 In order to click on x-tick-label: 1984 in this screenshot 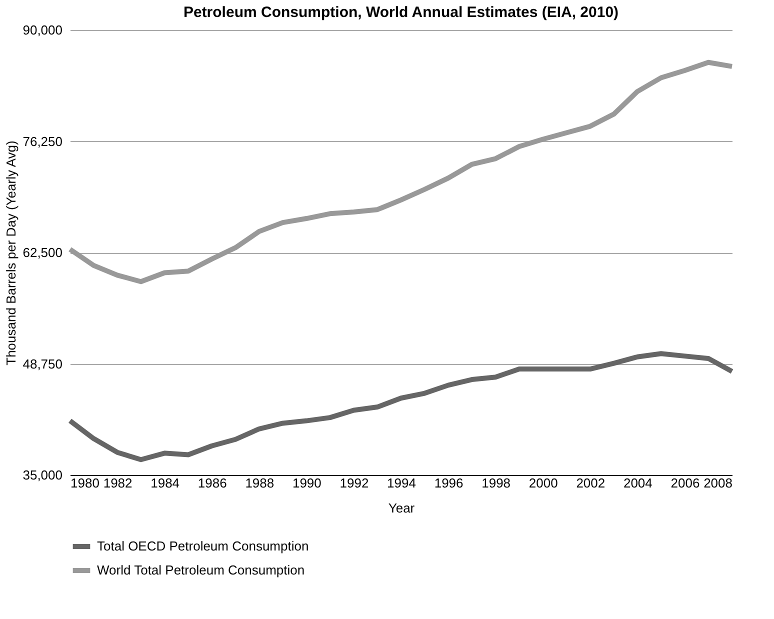, I will do `click(165, 483)`.